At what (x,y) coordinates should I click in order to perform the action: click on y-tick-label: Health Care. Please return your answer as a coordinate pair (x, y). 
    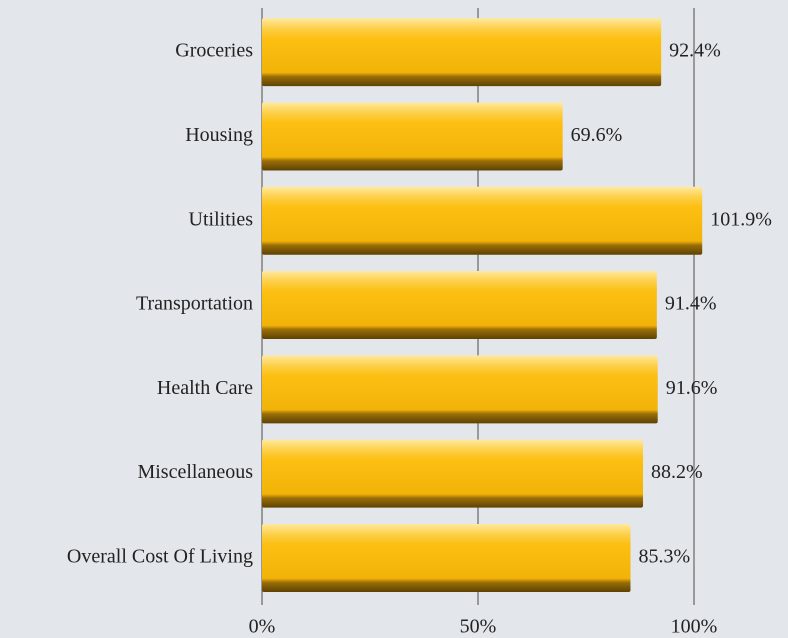
    Looking at the image, I should click on (205, 388).